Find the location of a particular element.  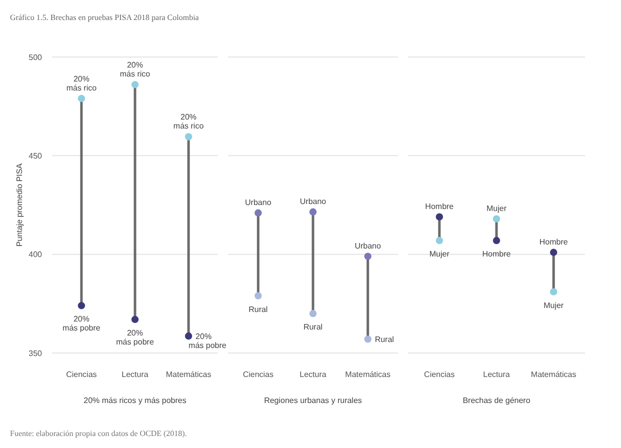

x-axis-title: 20% más ricos y más pobres is located at coordinates (135, 400).